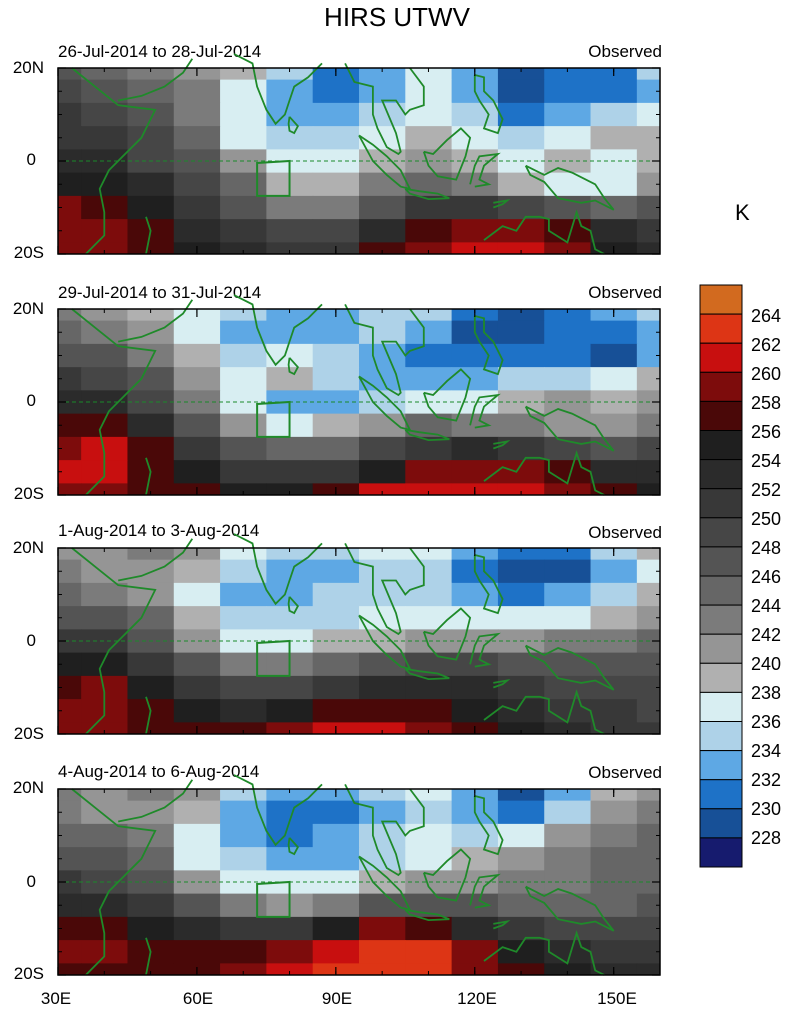 Image resolution: width=794 pixels, height=1013 pixels. Describe the element at coordinates (198, 998) in the screenshot. I see `lon-label-60e: 60E` at that location.